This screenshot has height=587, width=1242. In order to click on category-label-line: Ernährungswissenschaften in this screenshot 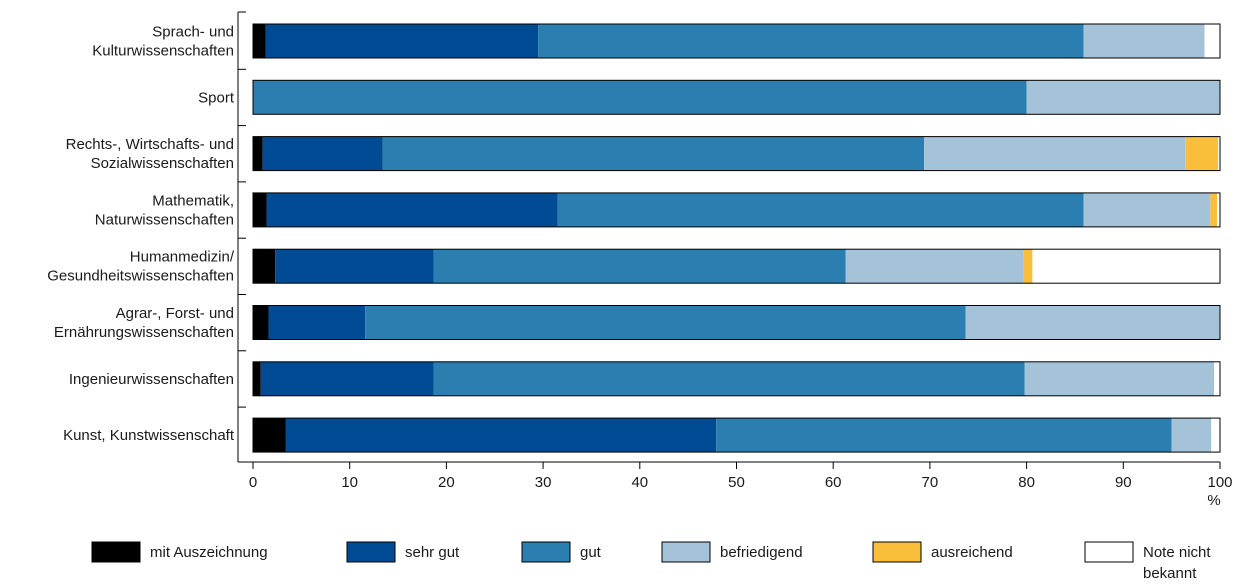, I will do `click(144, 332)`.